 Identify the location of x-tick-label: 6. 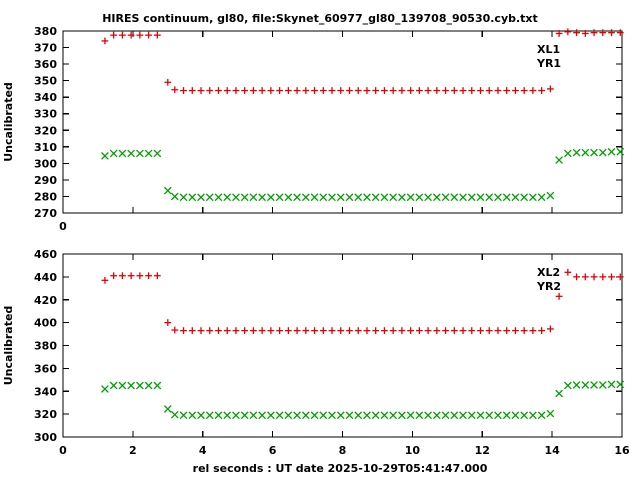
(273, 450).